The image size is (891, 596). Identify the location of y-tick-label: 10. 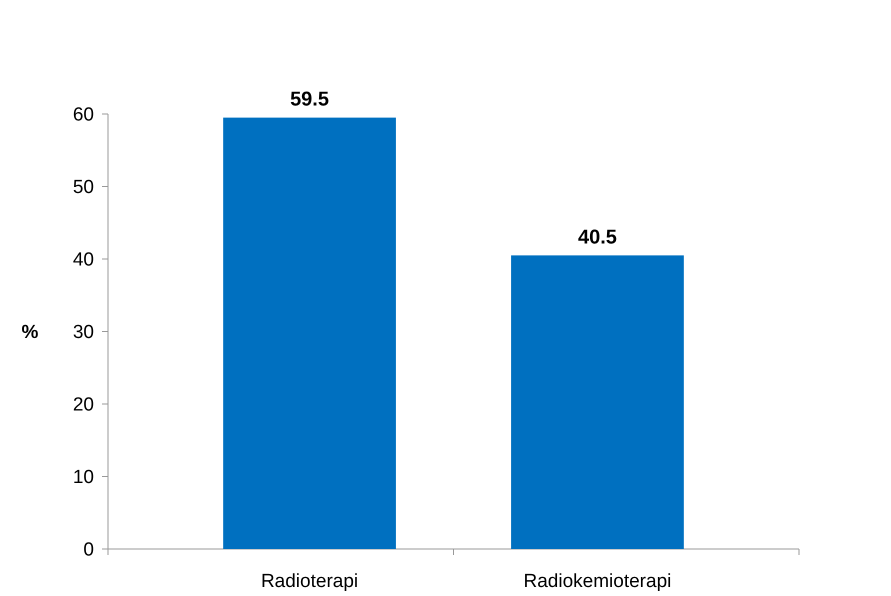
(83, 477).